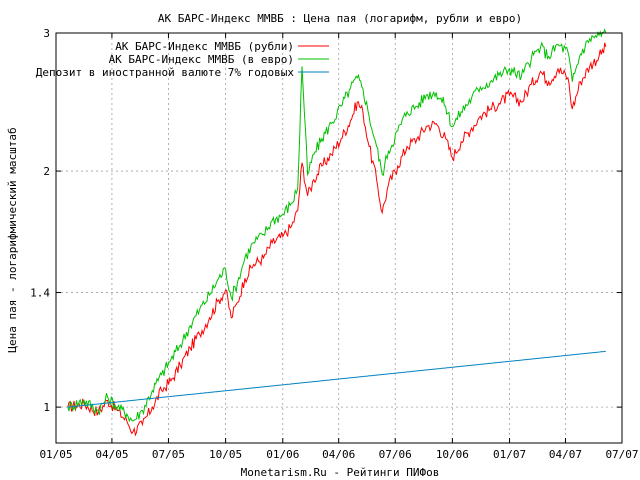 The width and height of the screenshot is (640, 480). What do you see at coordinates (452, 454) in the screenshot?
I see `x-tick-label: 10/06` at bounding box center [452, 454].